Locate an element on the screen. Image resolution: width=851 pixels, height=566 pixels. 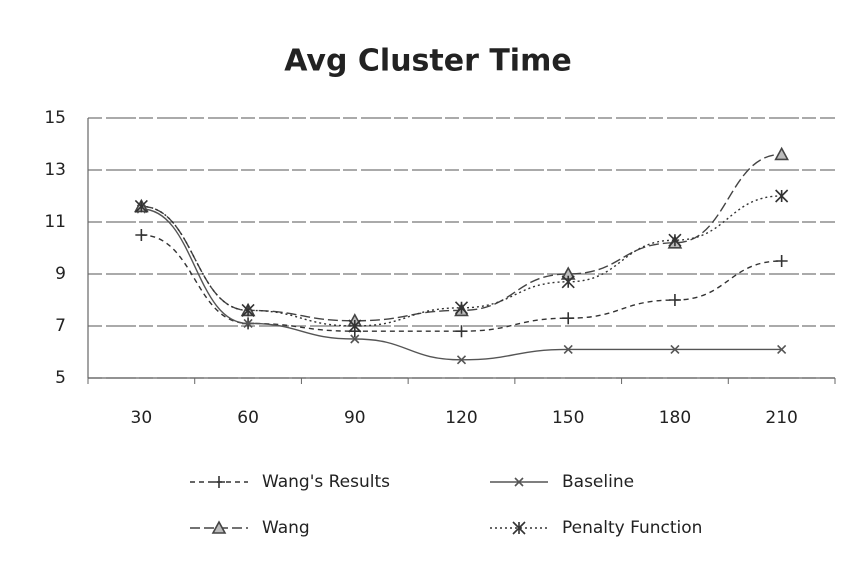
x-tick-label: 120 is located at coordinates (461, 418).